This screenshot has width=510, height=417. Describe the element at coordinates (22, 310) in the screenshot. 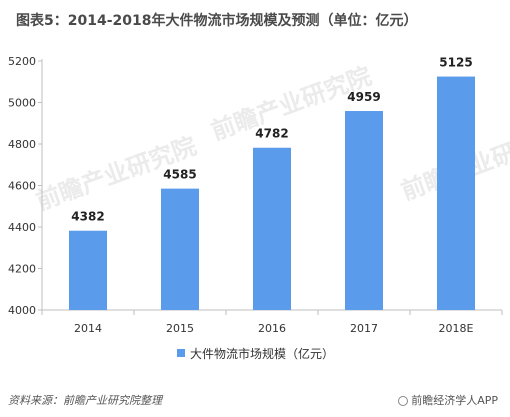

I see `y-tick-label: 4000` at that location.